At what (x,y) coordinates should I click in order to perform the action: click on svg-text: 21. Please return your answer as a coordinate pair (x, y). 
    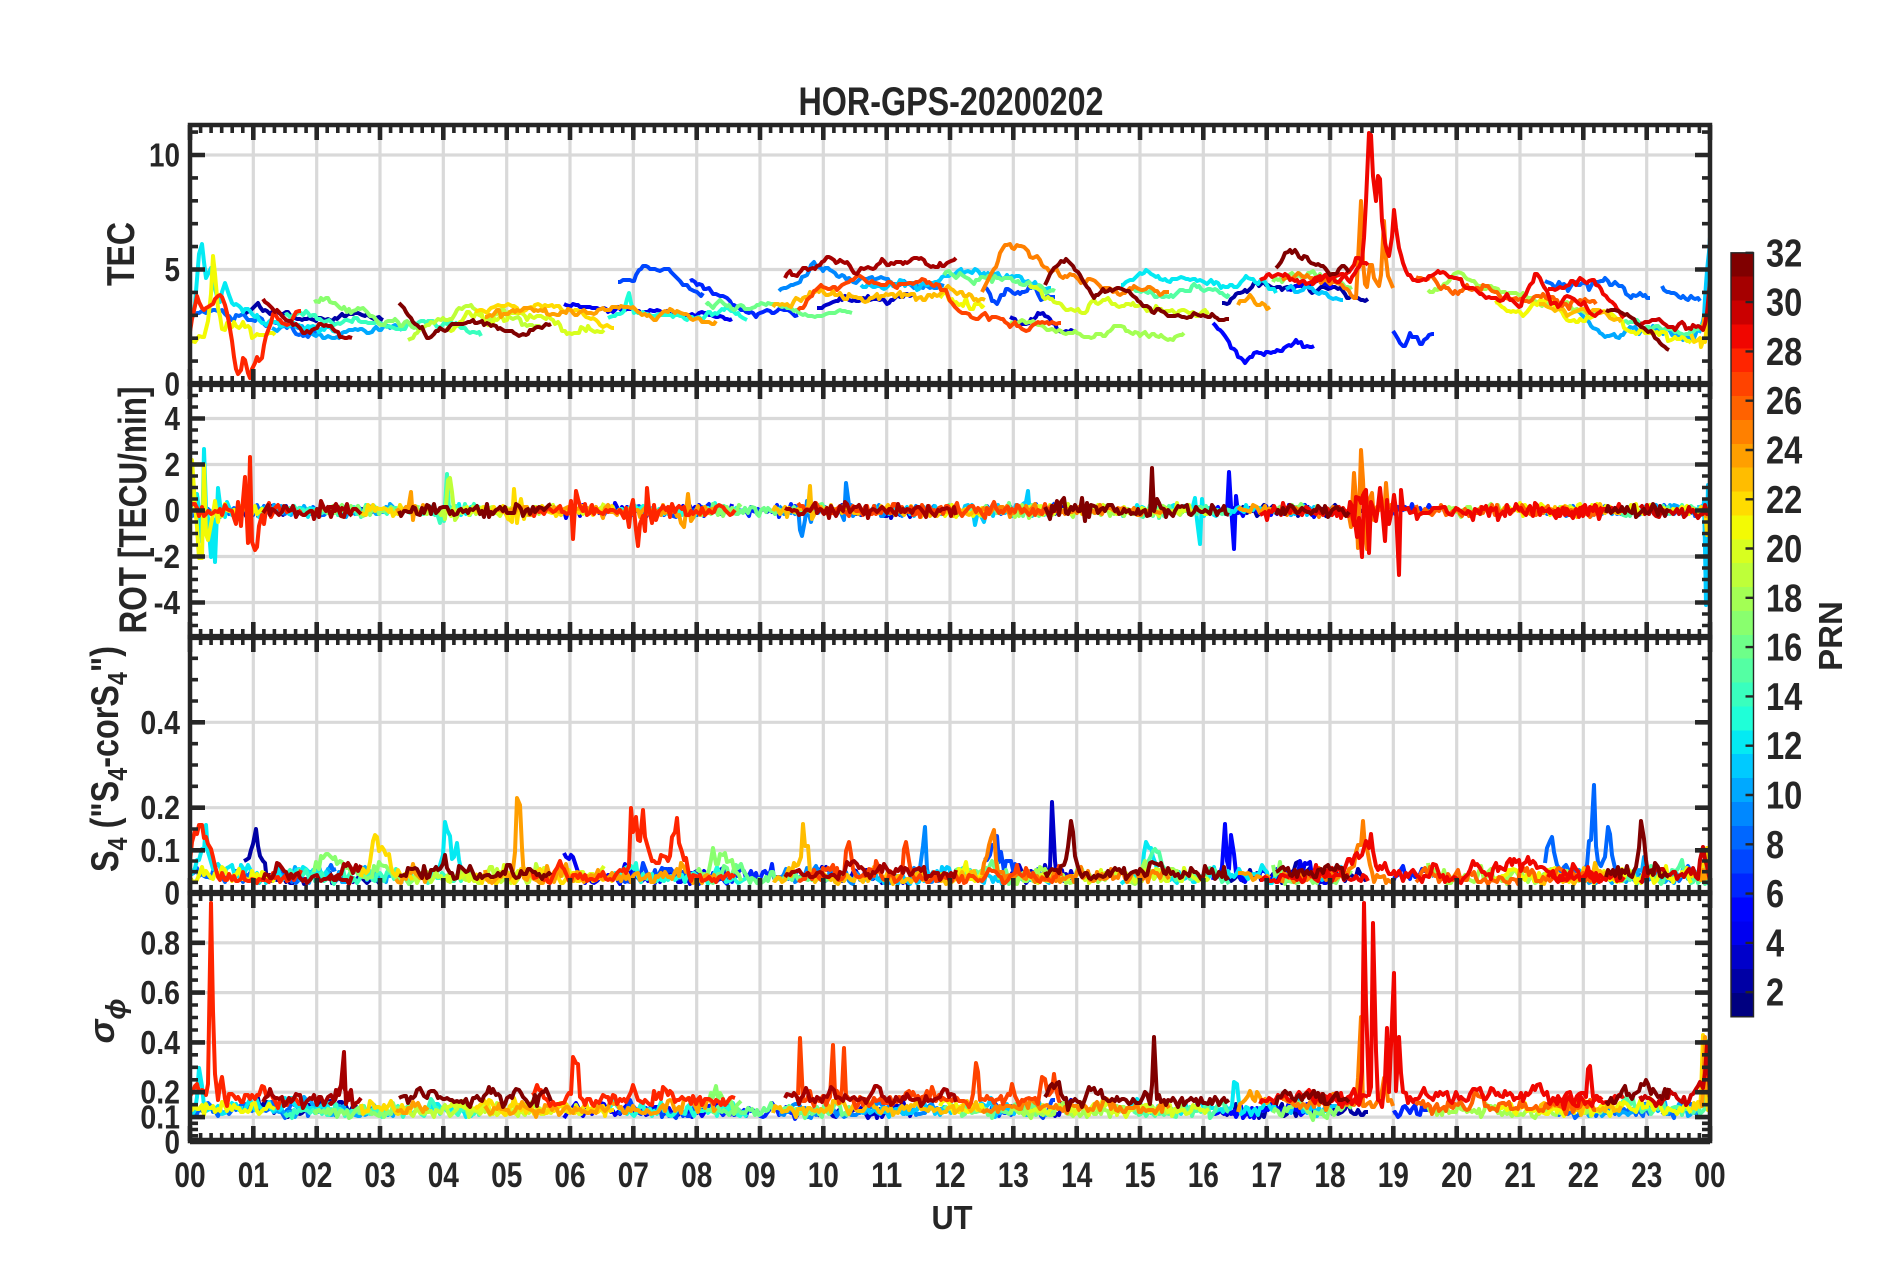
    Looking at the image, I should click on (1519, 1175).